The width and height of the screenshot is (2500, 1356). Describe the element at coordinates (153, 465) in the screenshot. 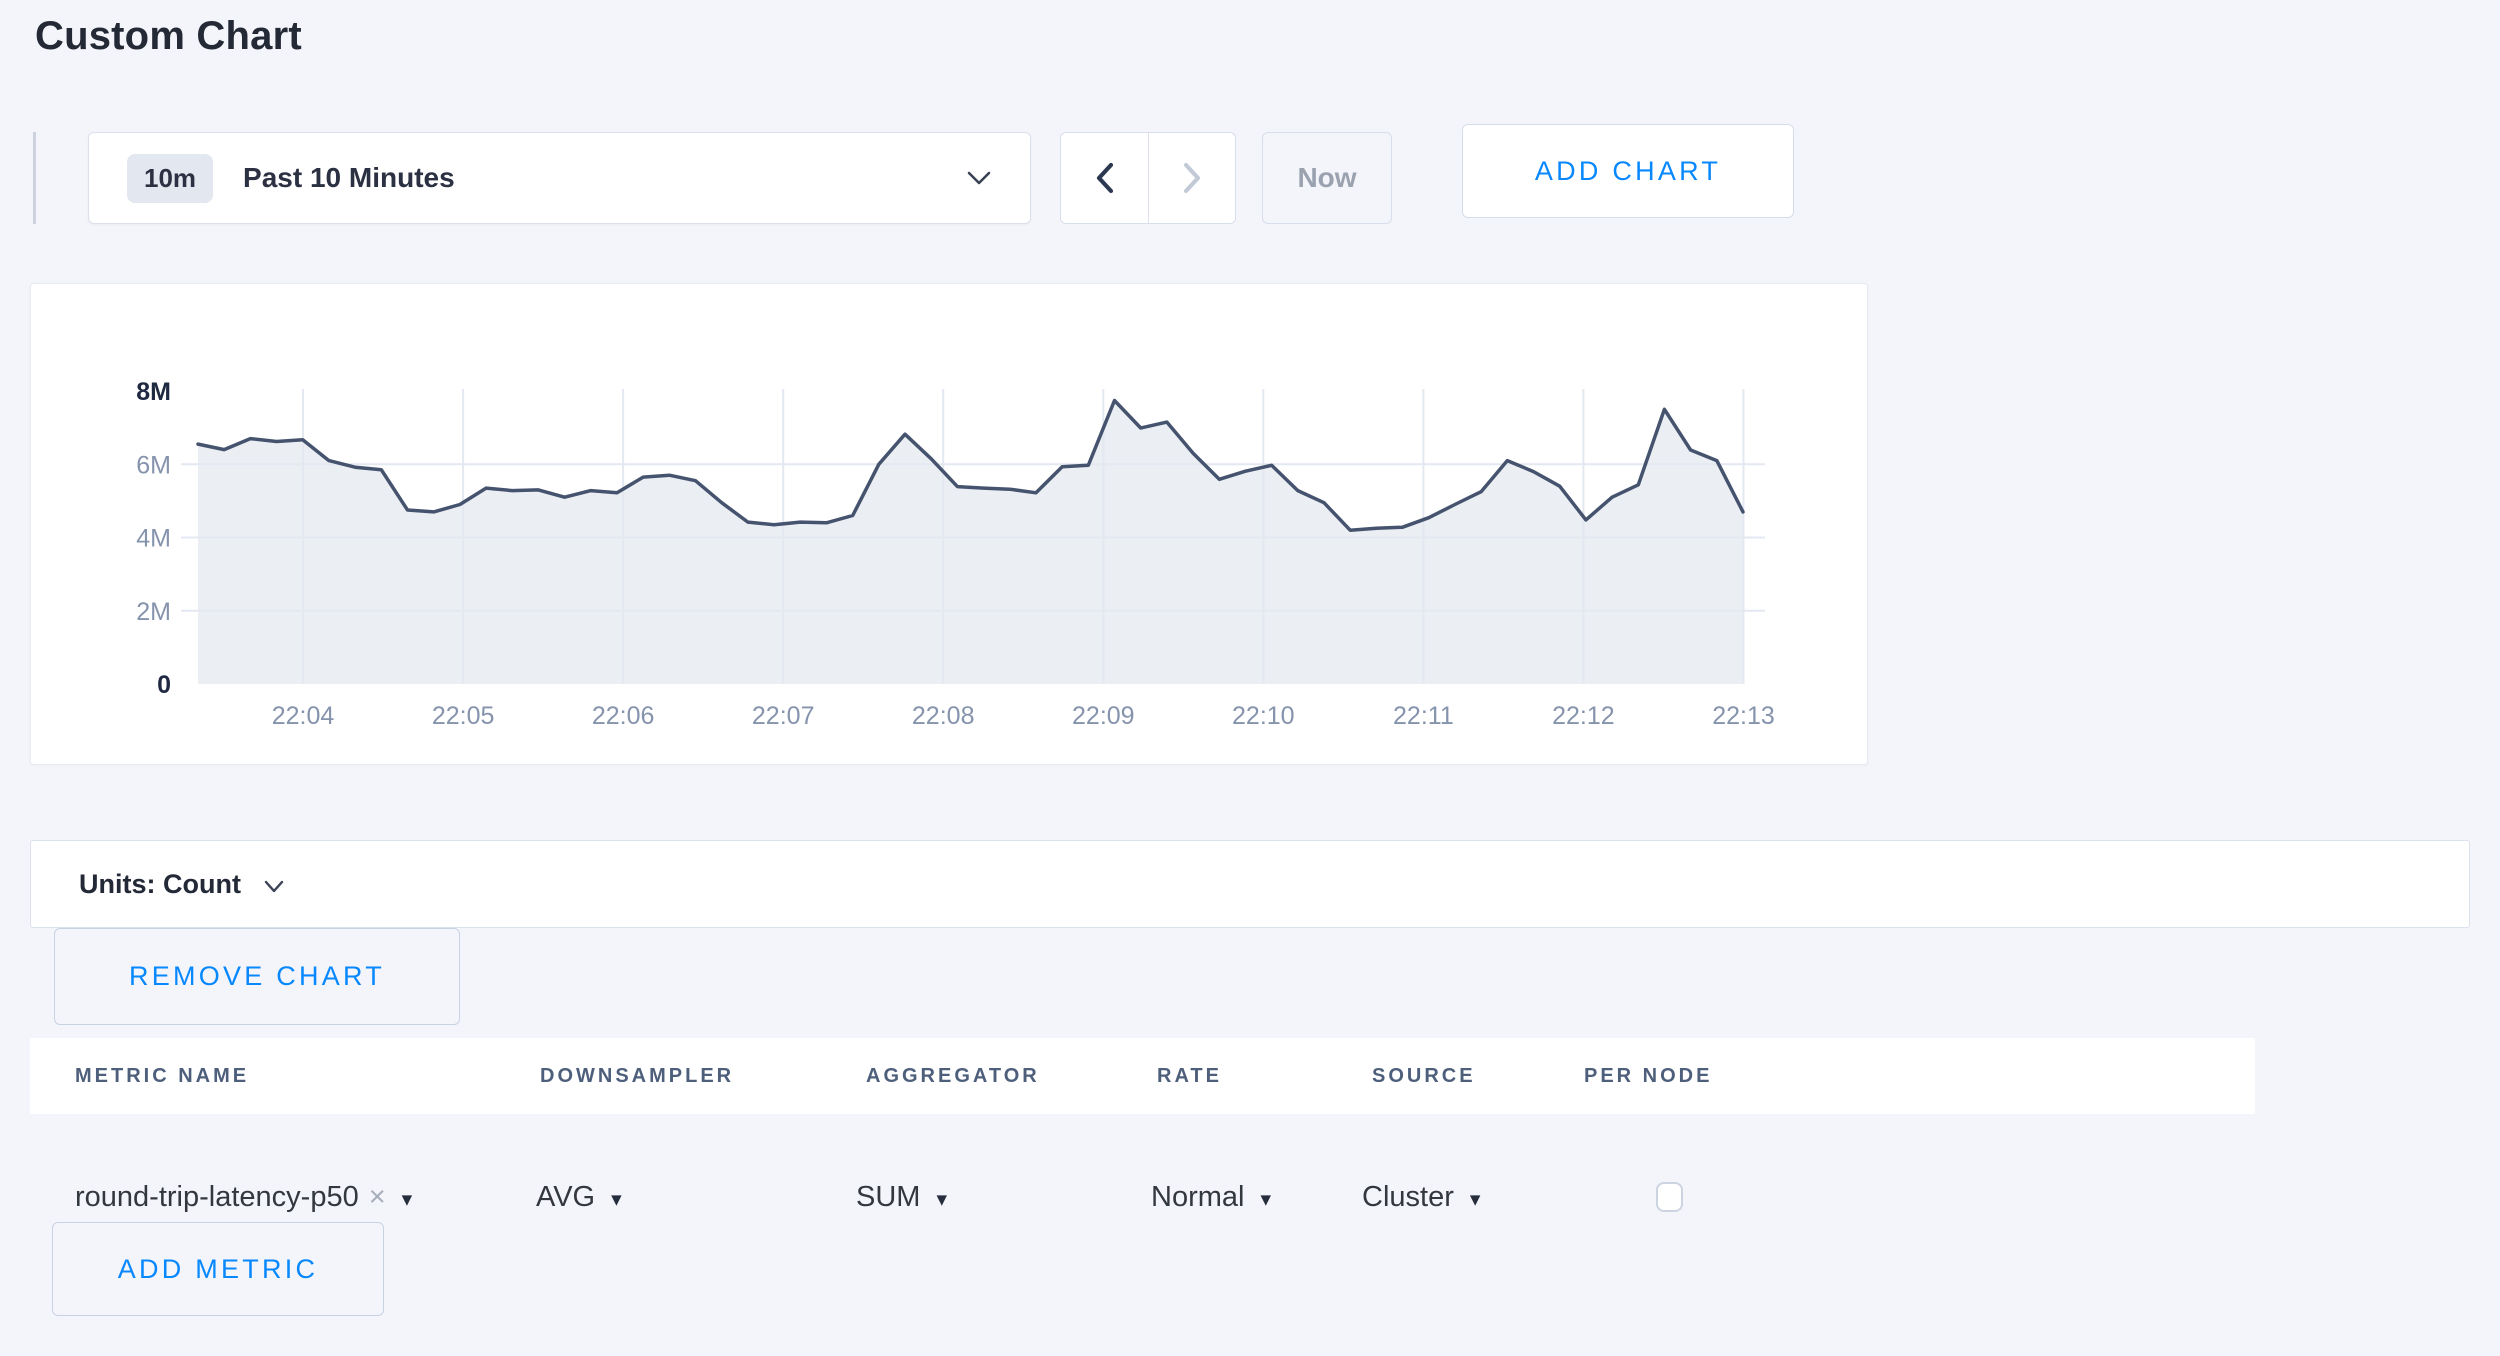

I see `svg-text: 6M` at that location.